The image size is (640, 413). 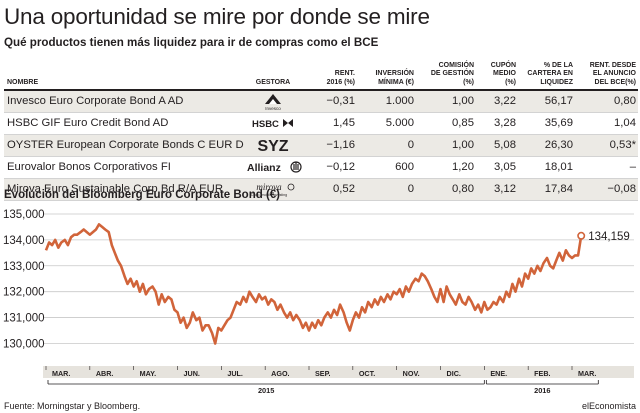 What do you see at coordinates (340, 167) in the screenshot?
I see `cell-rent-2016: −0,12` at bounding box center [340, 167].